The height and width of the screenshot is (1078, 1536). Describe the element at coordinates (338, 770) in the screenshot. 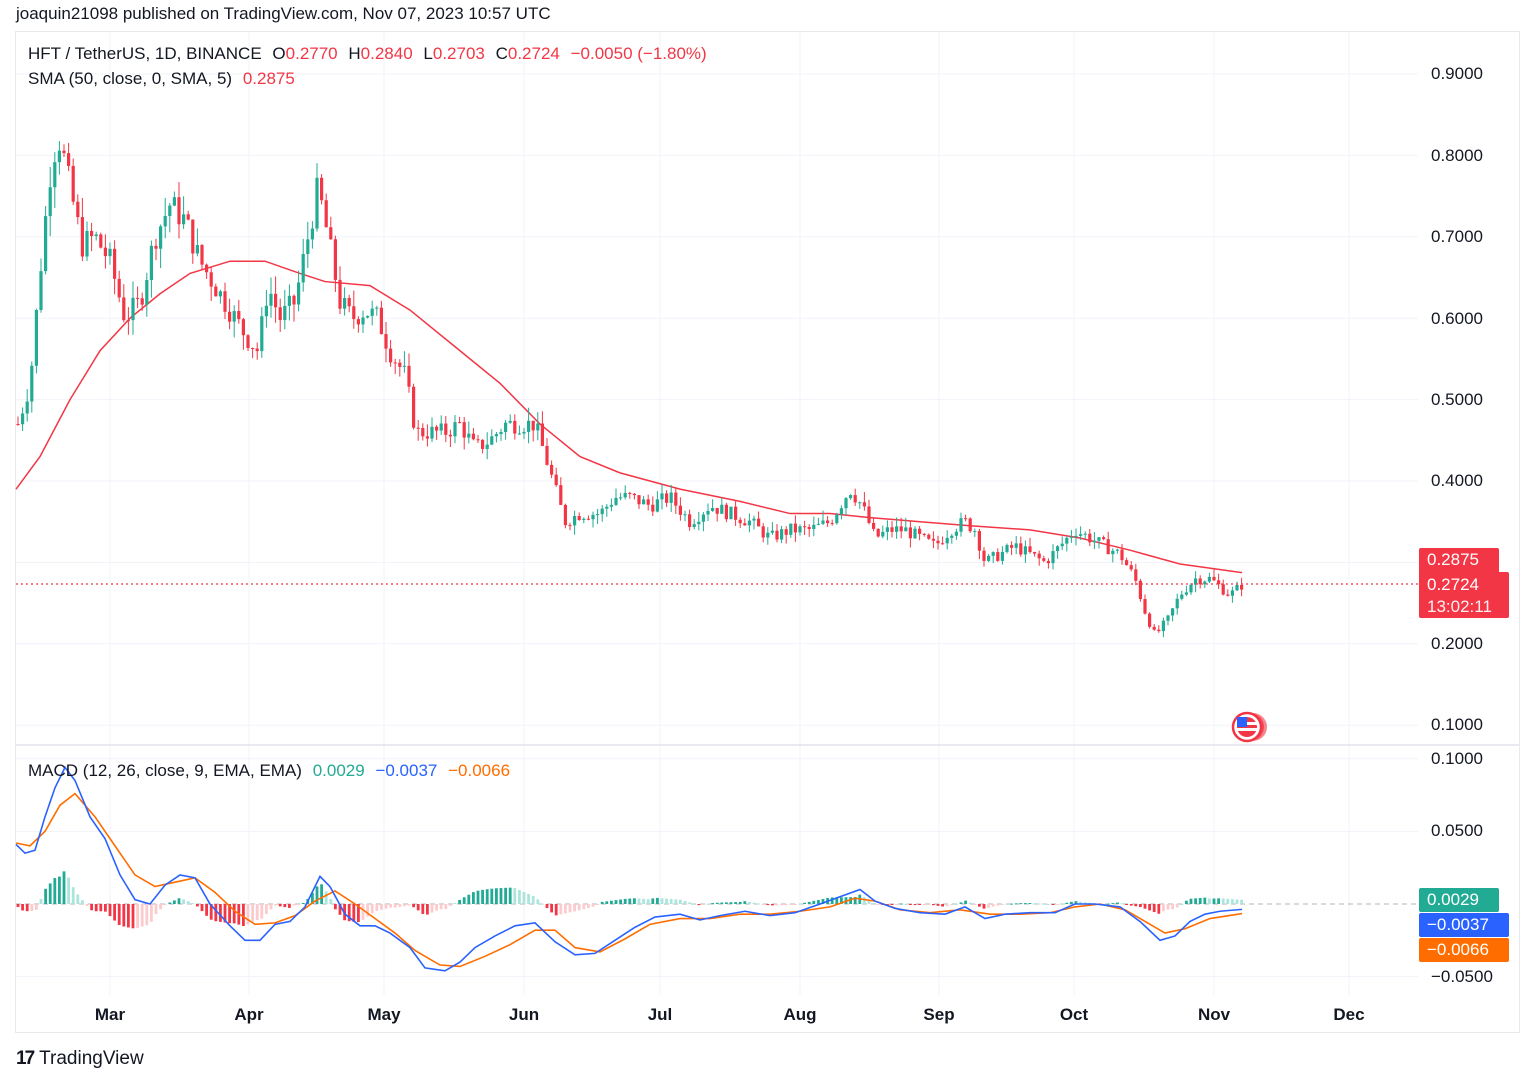

I see `macd-hist-value: 0.0029` at that location.